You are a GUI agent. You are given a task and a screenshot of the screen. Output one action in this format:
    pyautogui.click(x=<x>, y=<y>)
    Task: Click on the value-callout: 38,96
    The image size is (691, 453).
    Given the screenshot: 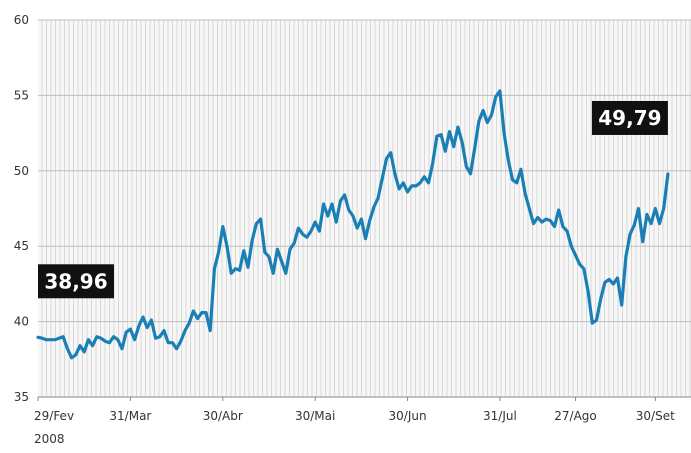 What is the action you would take?
    pyautogui.click(x=76, y=281)
    